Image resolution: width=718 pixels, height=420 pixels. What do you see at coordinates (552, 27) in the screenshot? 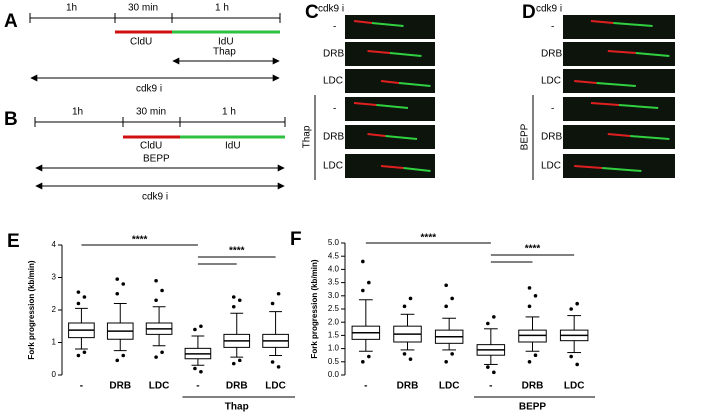
I see `row-label: -` at bounding box center [552, 27].